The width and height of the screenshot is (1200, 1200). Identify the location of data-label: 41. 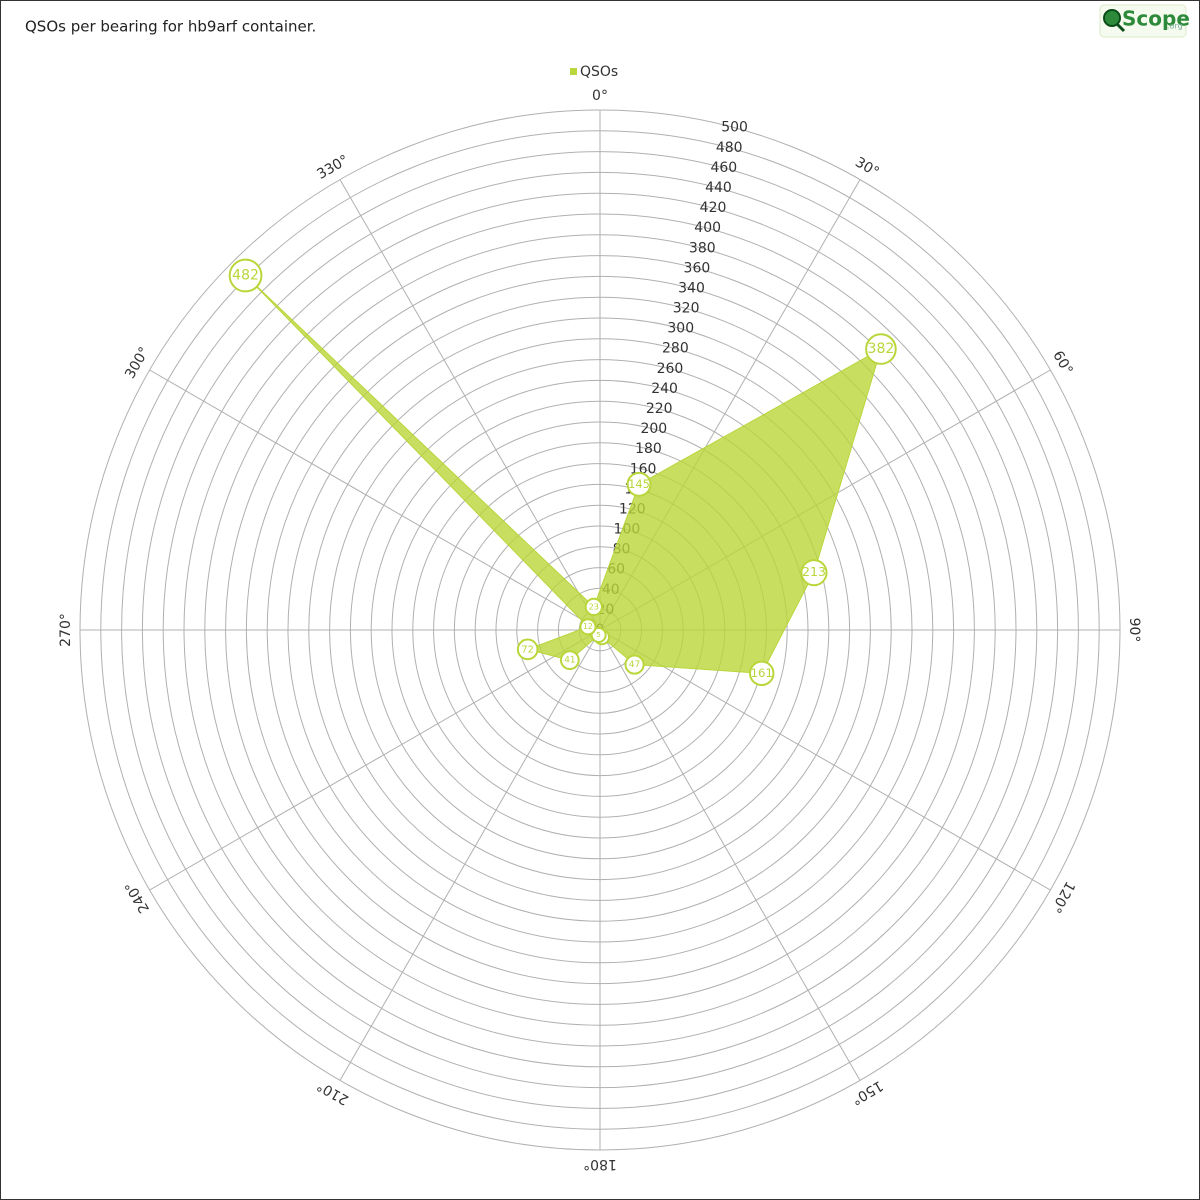
(569, 661).